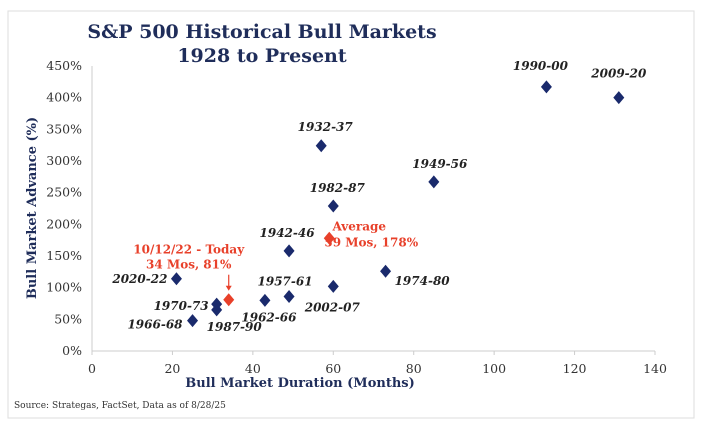 The width and height of the screenshot is (707, 423). What do you see at coordinates (358, 226) in the screenshot?
I see `average-label-line1: Average` at bounding box center [358, 226].